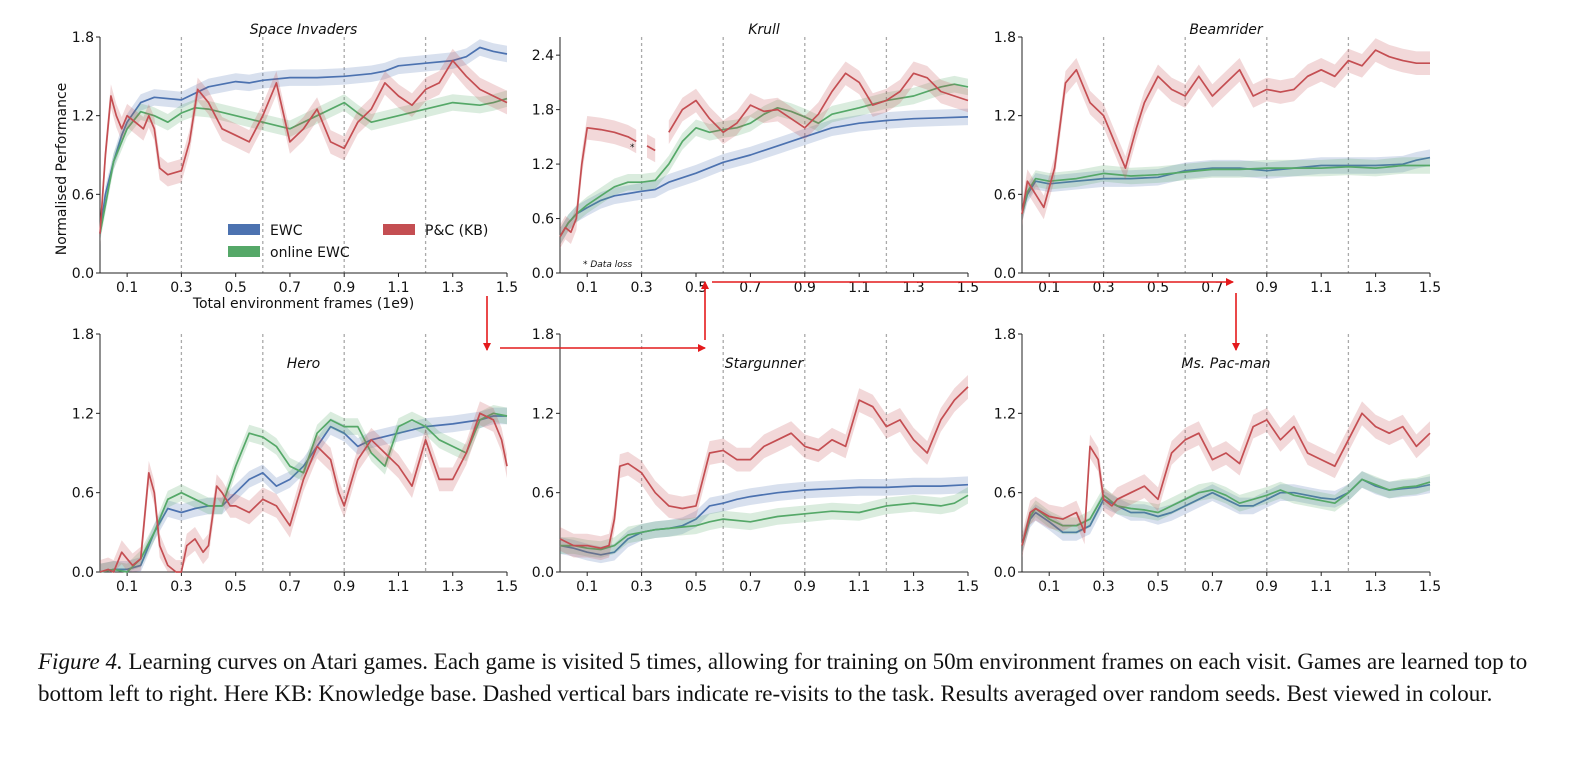 The image size is (1576, 764). What do you see at coordinates (399, 229) in the screenshot?
I see `legend-swatch-p-c-kb` at bounding box center [399, 229].